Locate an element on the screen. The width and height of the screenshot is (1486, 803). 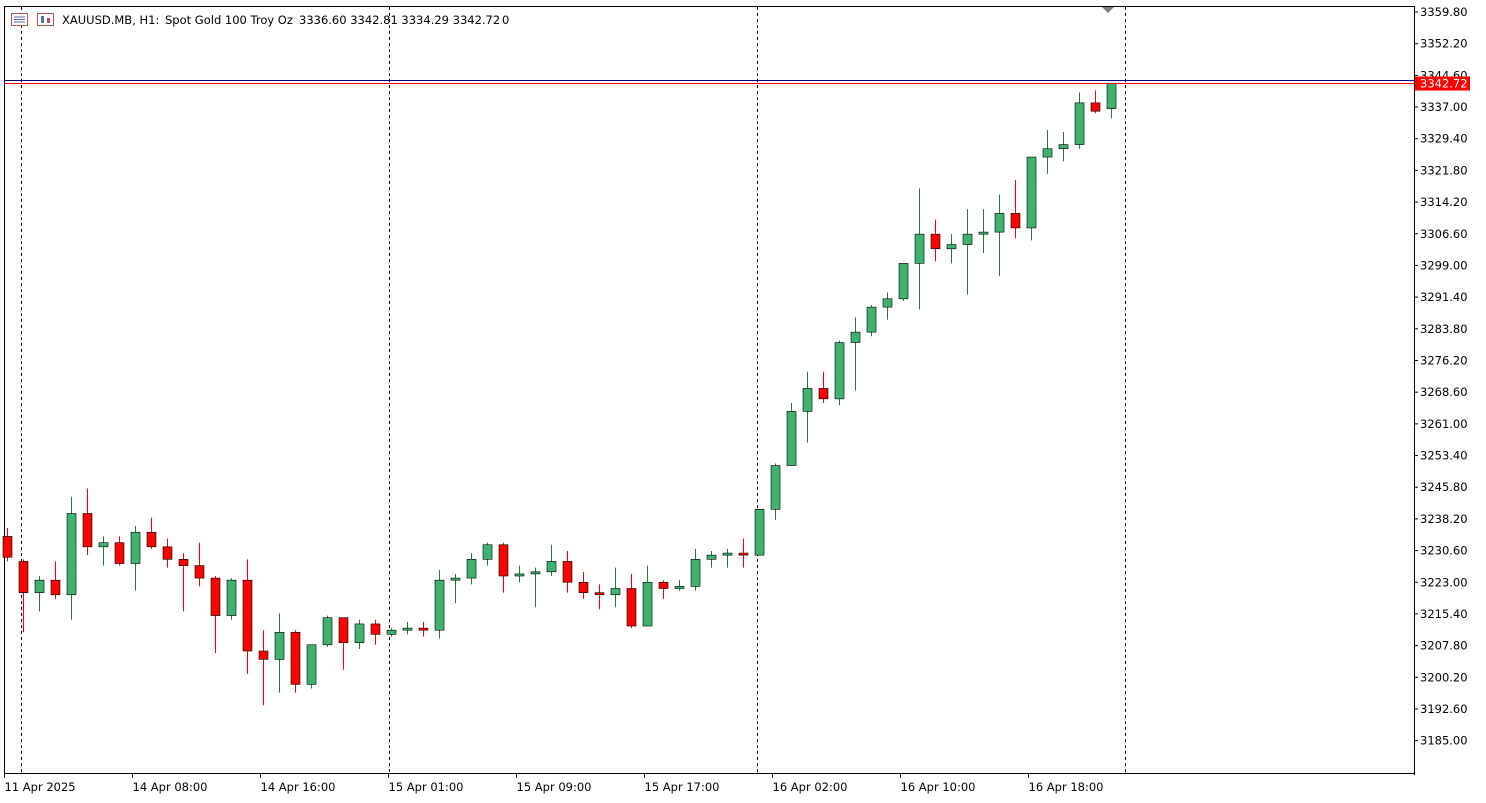
time-tick-label: 15 Apr 17:00 is located at coordinates (682, 787).